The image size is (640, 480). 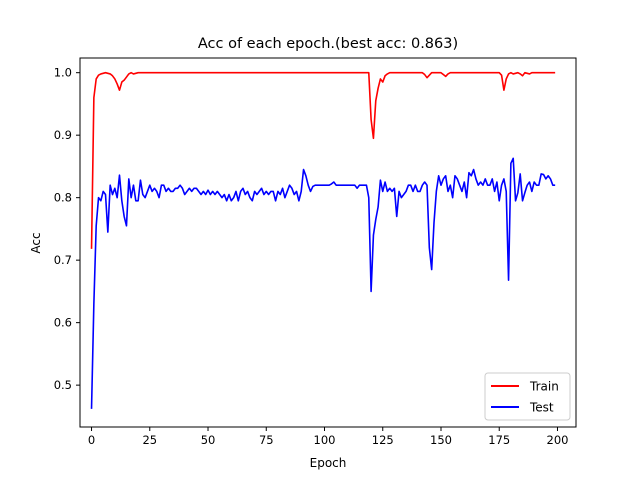 I want to click on x-tick-label: 125, so click(x=383, y=440).